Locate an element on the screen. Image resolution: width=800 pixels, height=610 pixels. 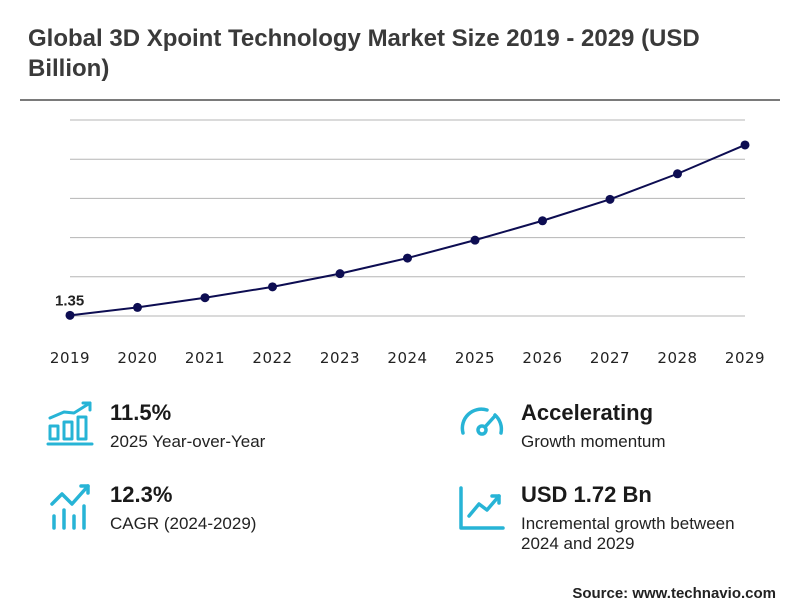
data-point-2022 is located at coordinates (272, 287).